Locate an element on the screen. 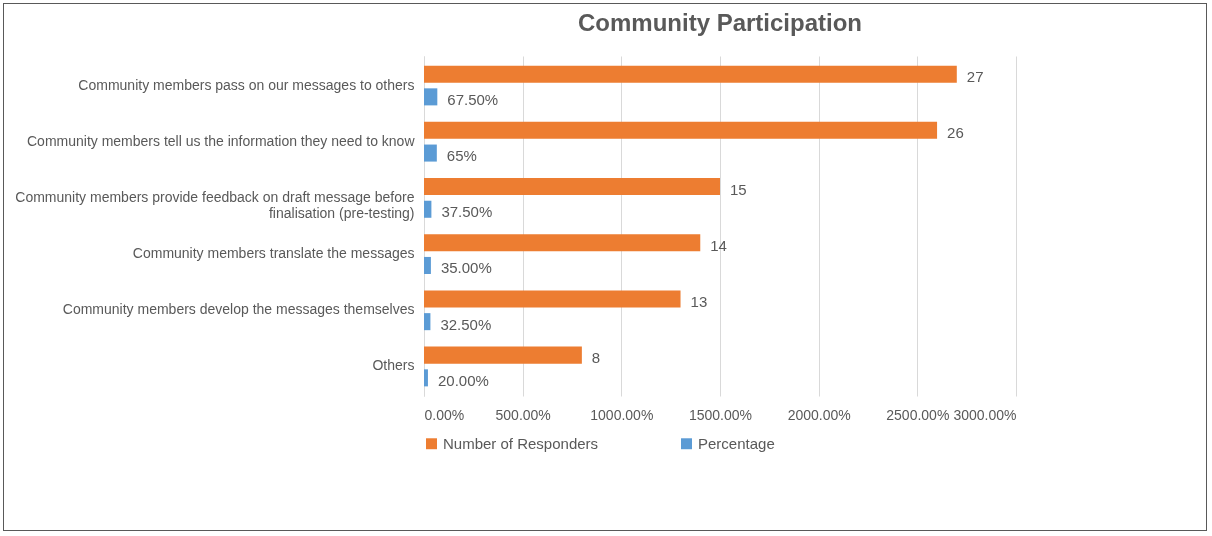 The image size is (1212, 536). legend-label: Number of Responders is located at coordinates (521, 443).